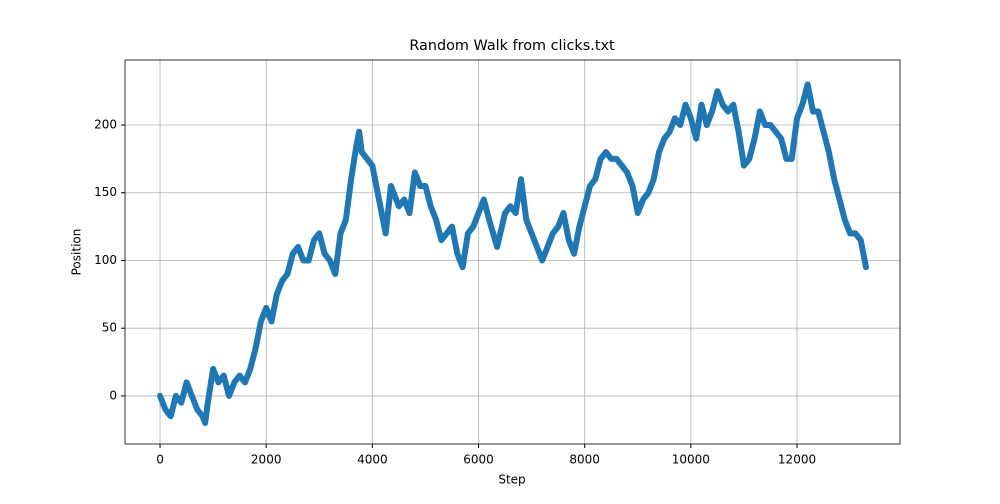 Image resolution: width=1000 pixels, height=504 pixels. I want to click on x-tick-label: 12000, so click(797, 460).